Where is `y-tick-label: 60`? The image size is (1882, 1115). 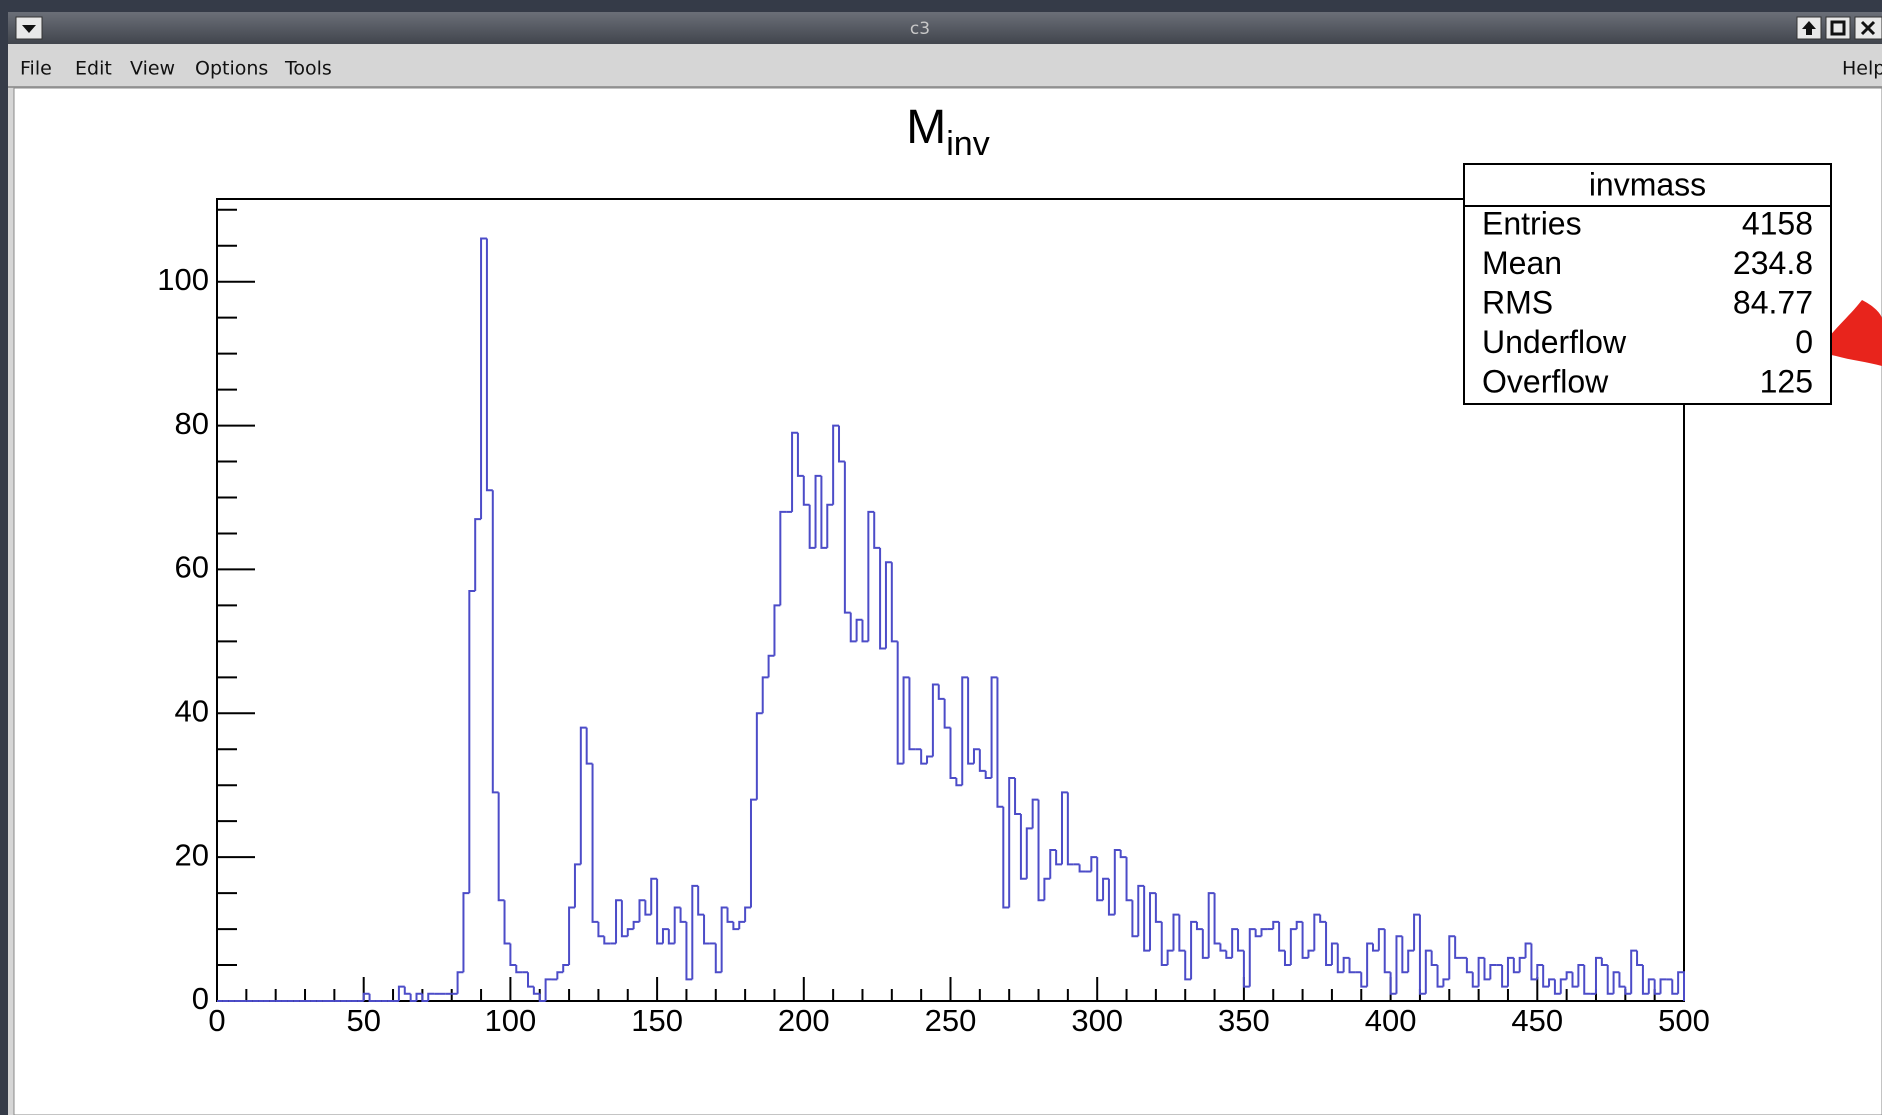 y-tick-label: 60 is located at coordinates (192, 567).